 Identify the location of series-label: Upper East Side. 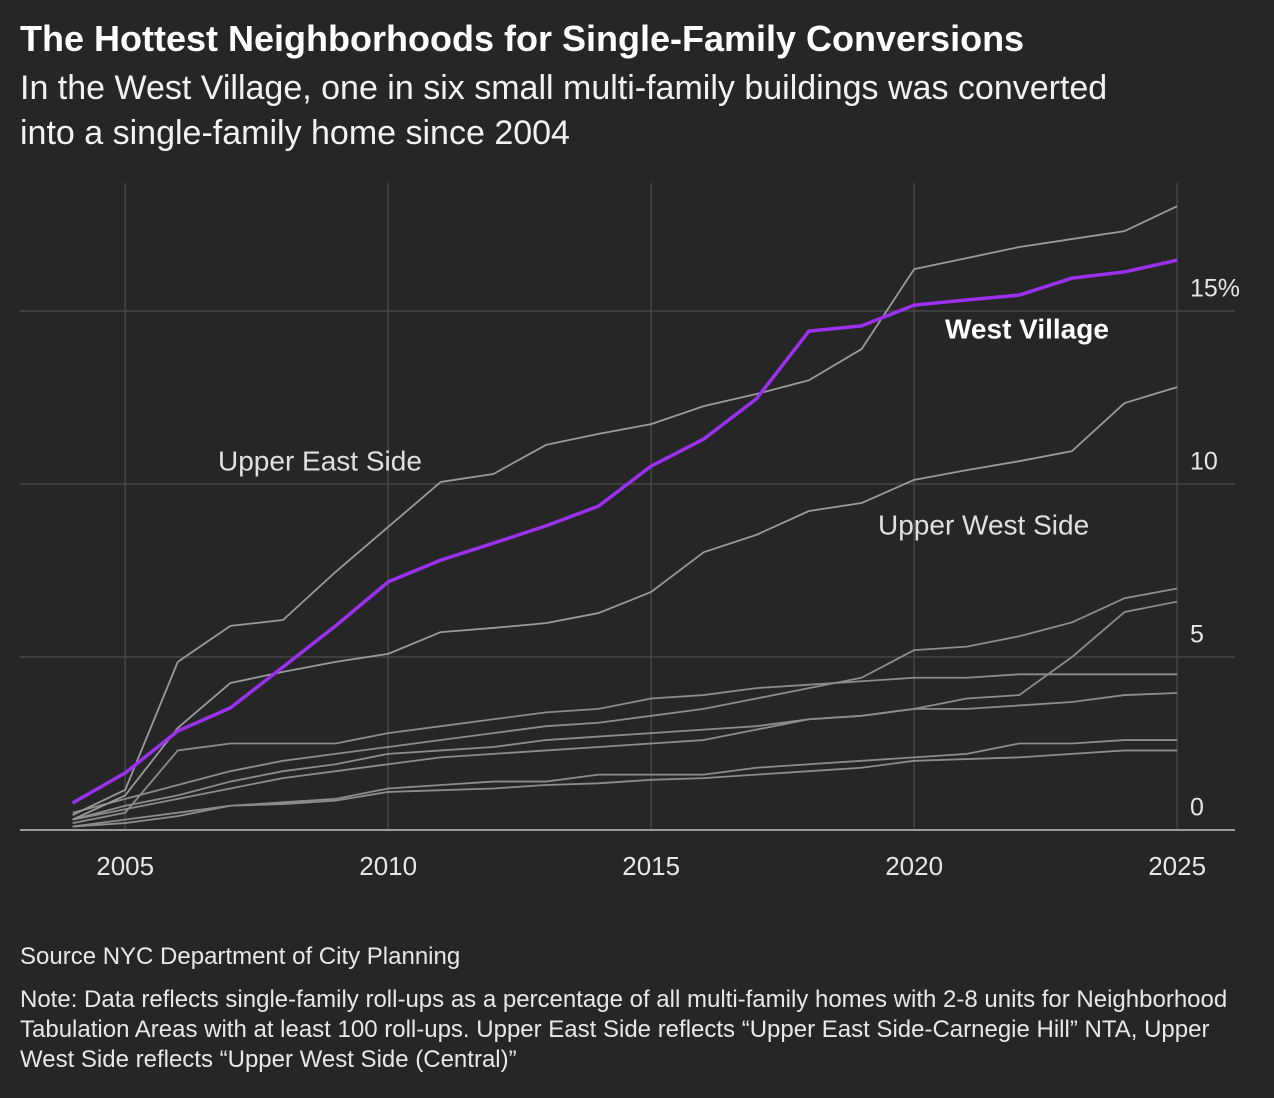
(320, 460).